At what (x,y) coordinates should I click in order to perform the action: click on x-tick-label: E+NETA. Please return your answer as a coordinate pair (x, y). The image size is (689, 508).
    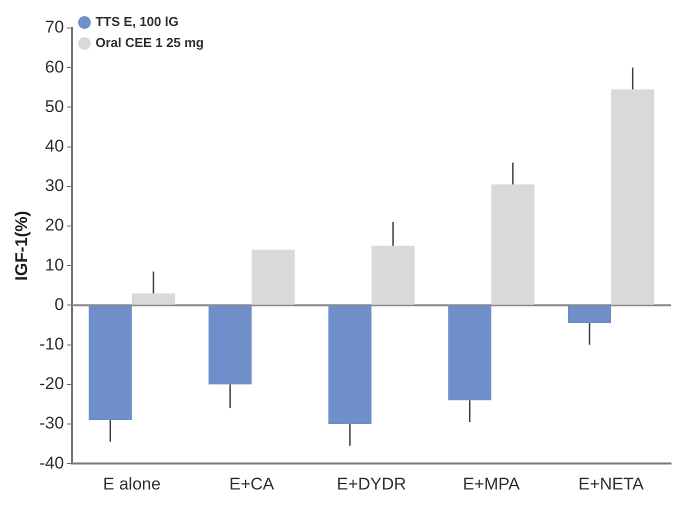
    Looking at the image, I should click on (611, 484).